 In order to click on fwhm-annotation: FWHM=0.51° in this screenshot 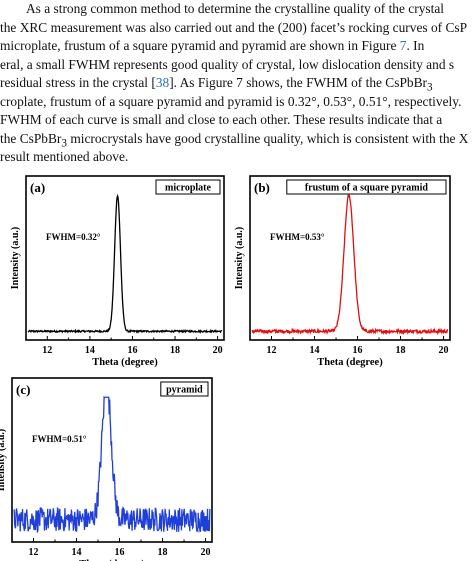, I will do `click(59, 439)`.